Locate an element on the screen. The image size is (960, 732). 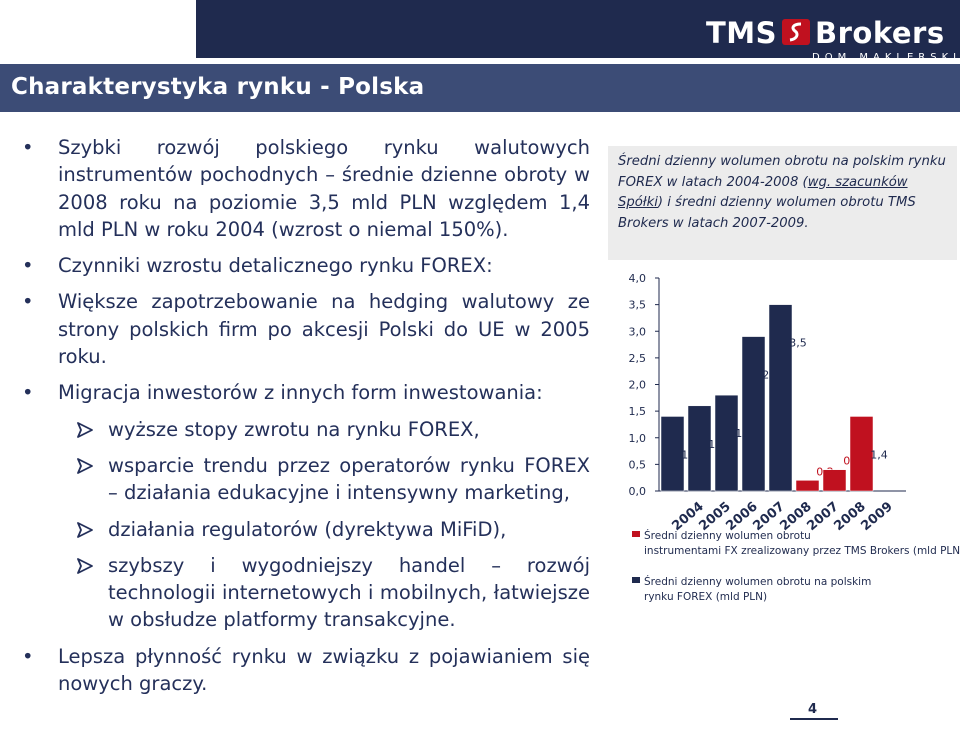
tms-brokers-logo: TMS Brokers DOM MAKLERSKI is located at coordinates (831, 40).